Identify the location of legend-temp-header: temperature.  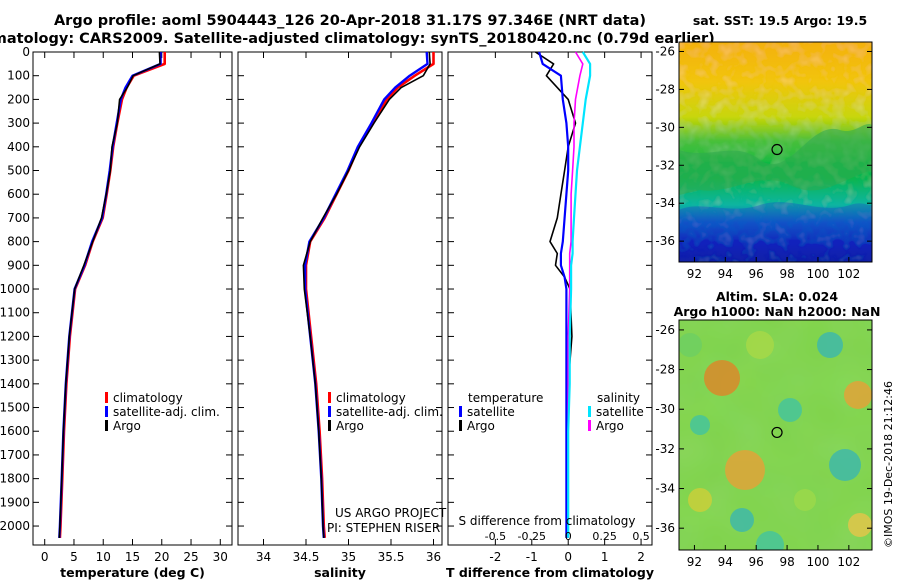
(505, 398).